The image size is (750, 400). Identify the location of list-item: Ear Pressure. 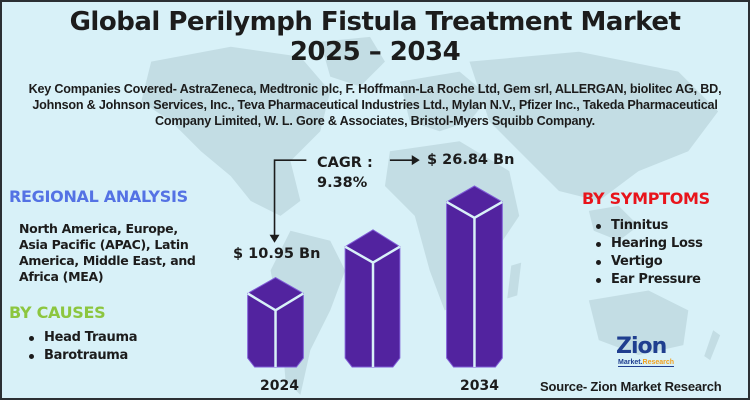
(648, 280).